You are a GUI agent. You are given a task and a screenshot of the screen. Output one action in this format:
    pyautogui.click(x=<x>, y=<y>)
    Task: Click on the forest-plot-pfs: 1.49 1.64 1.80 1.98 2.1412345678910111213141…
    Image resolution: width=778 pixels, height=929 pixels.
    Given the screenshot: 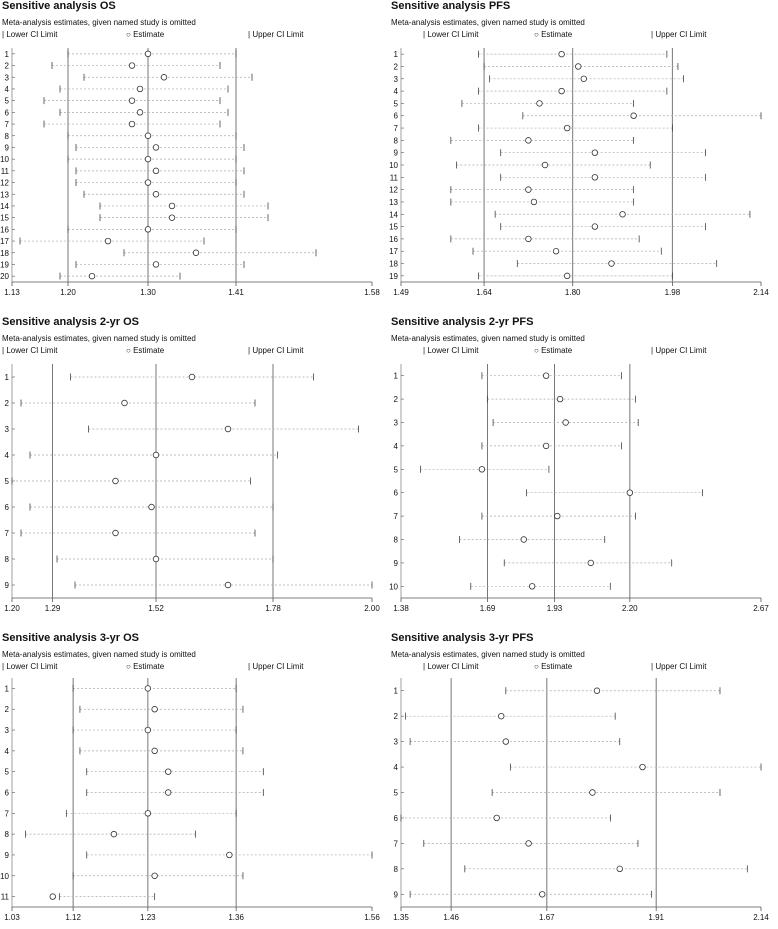 What is the action you would take?
    pyautogui.click(x=579, y=172)
    